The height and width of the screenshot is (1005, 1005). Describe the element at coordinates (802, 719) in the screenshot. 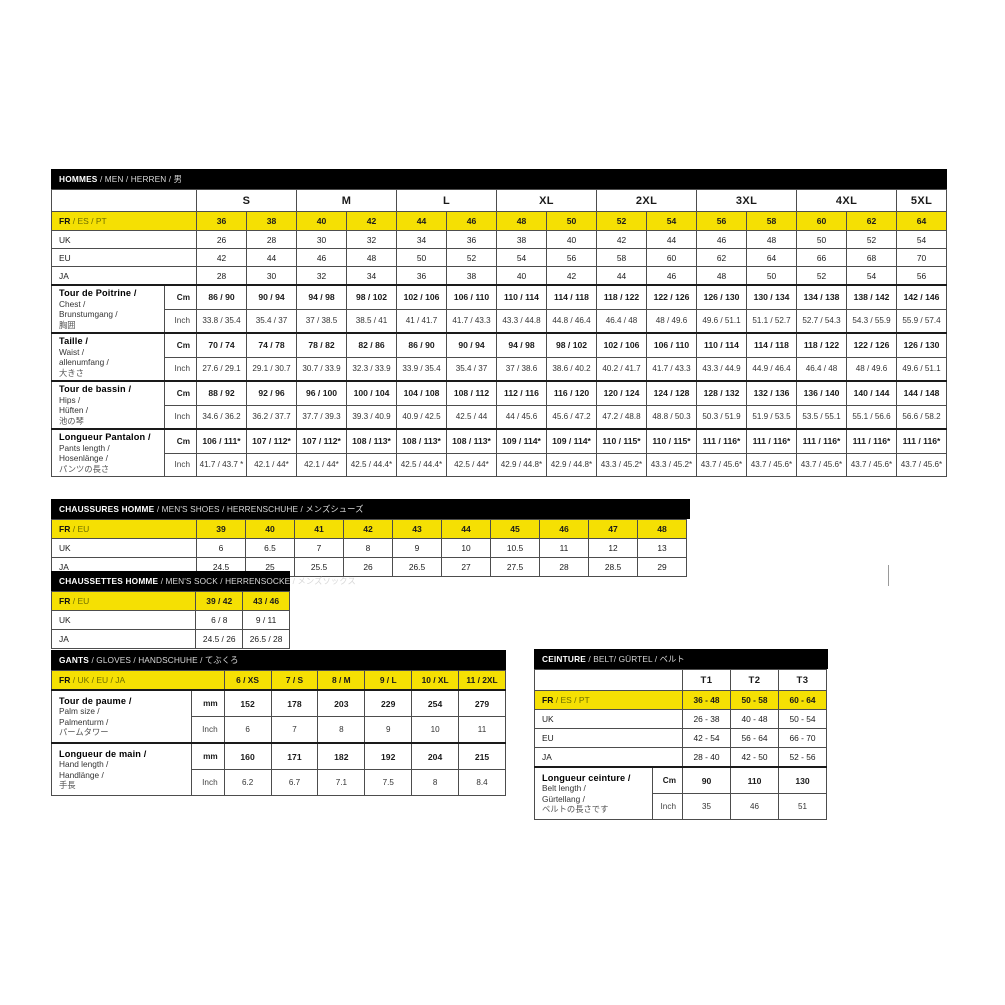

I see `belt-uk-value-2: 50 - 54` at that location.